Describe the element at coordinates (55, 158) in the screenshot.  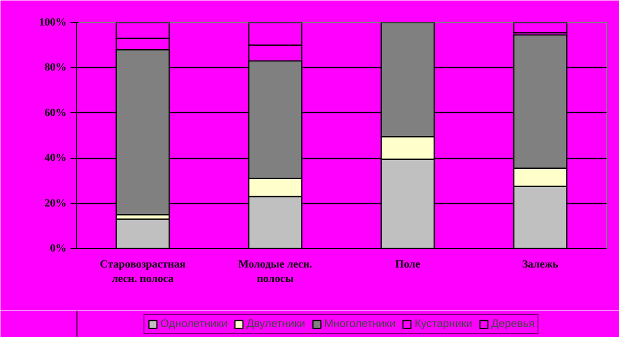
I see `y-tick-label: 40%` at that location.